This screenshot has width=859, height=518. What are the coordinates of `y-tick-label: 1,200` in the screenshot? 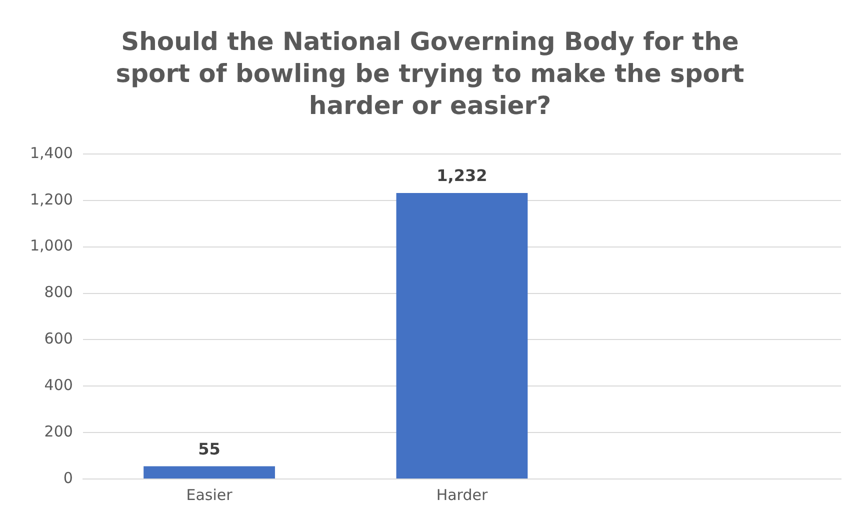 It's located at (51, 199).